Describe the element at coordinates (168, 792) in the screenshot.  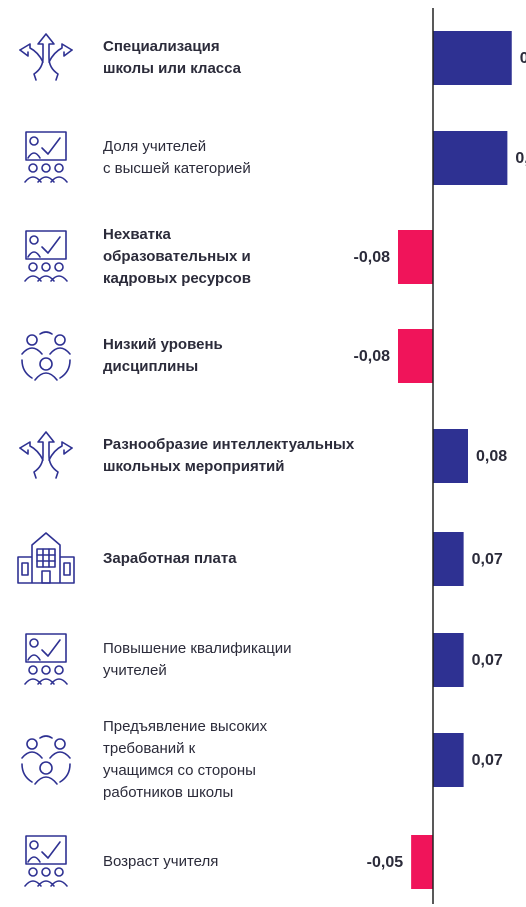
I see `category-label: работников школы` at that location.